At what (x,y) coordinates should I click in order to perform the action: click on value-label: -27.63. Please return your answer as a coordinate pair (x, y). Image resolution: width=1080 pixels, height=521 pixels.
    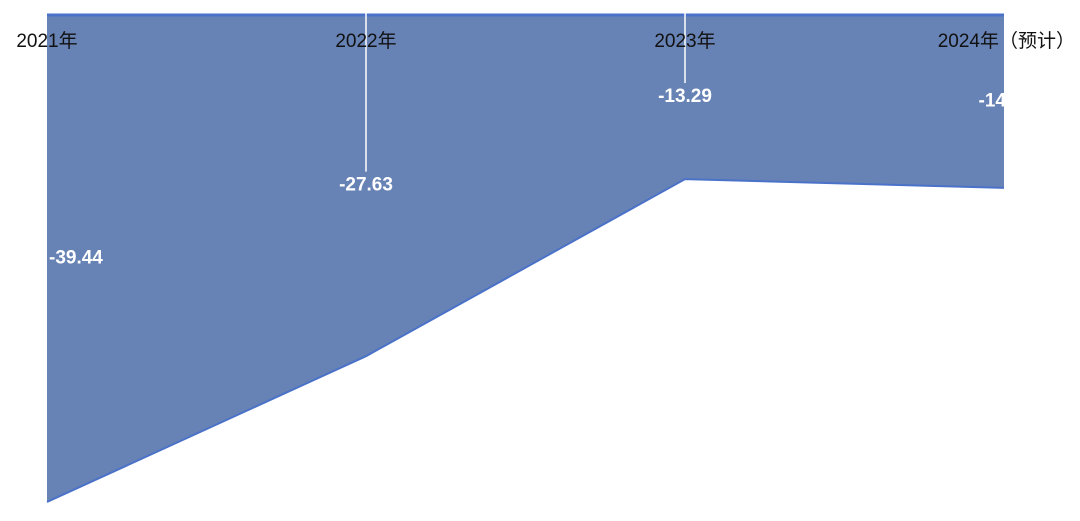
    Looking at the image, I should click on (366, 185).